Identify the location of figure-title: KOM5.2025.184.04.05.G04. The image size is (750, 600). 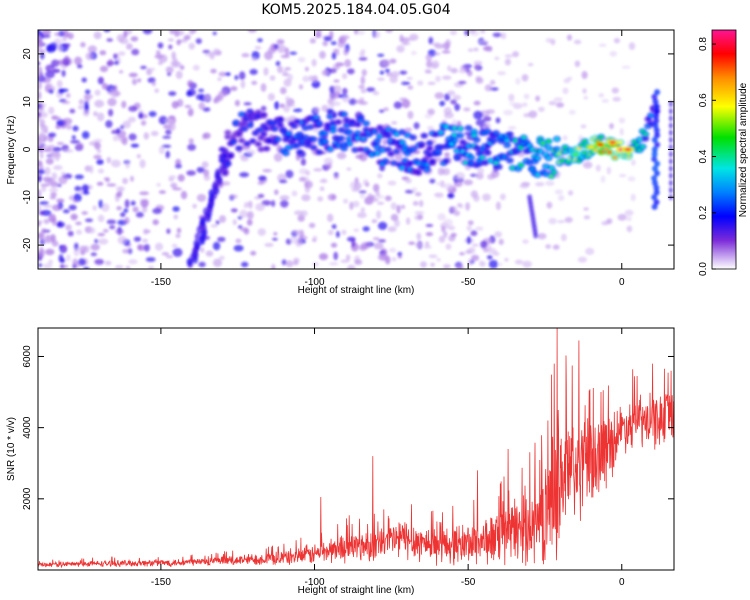
(355, 10).